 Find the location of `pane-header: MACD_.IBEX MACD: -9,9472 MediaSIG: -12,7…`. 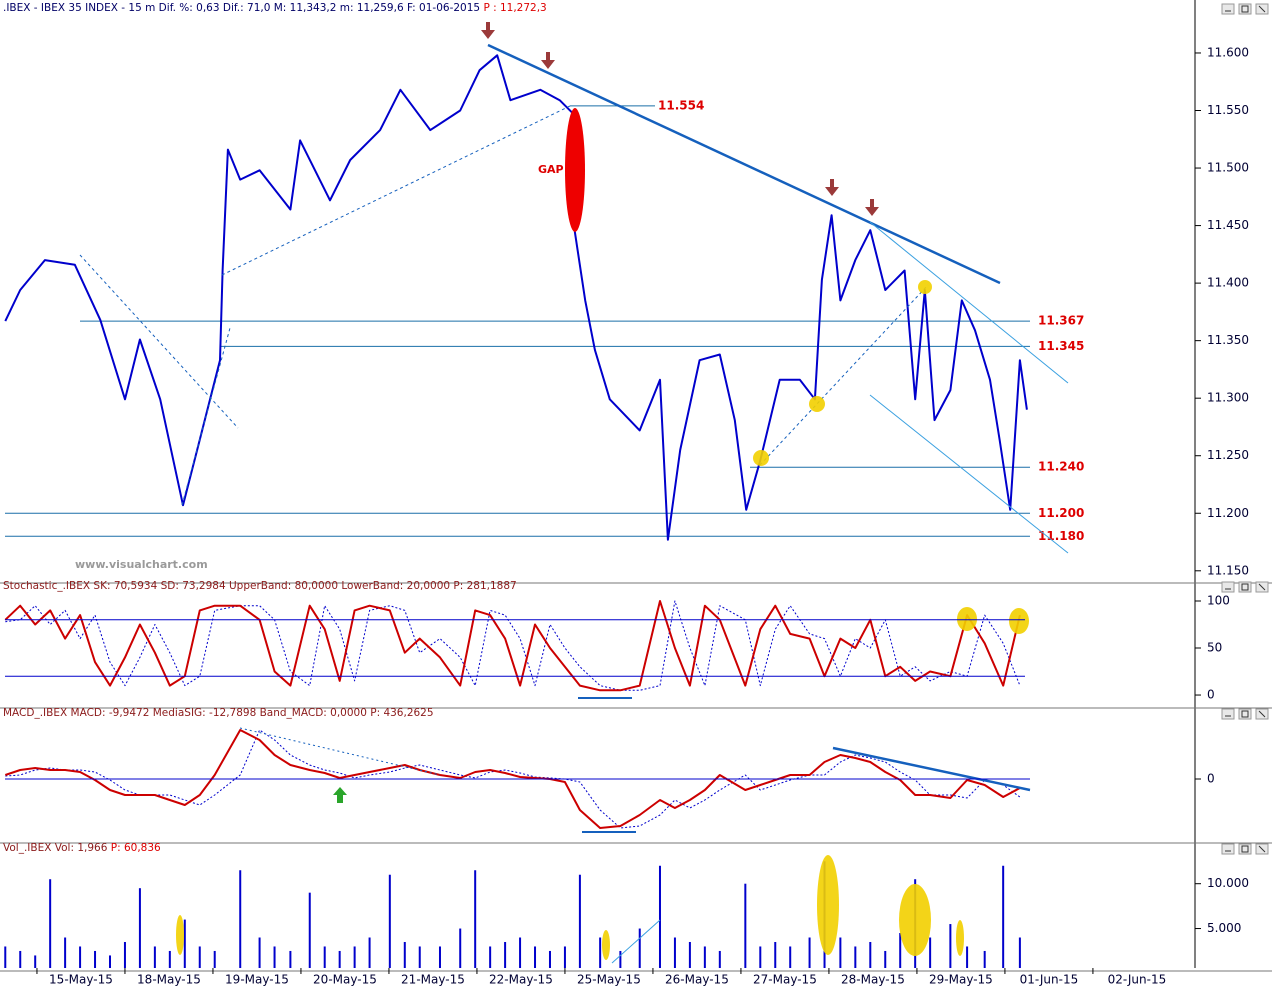

pane-header: MACD_.IBEX MACD: -9,9472 MediaSIG: -12,7… is located at coordinates (218, 713).